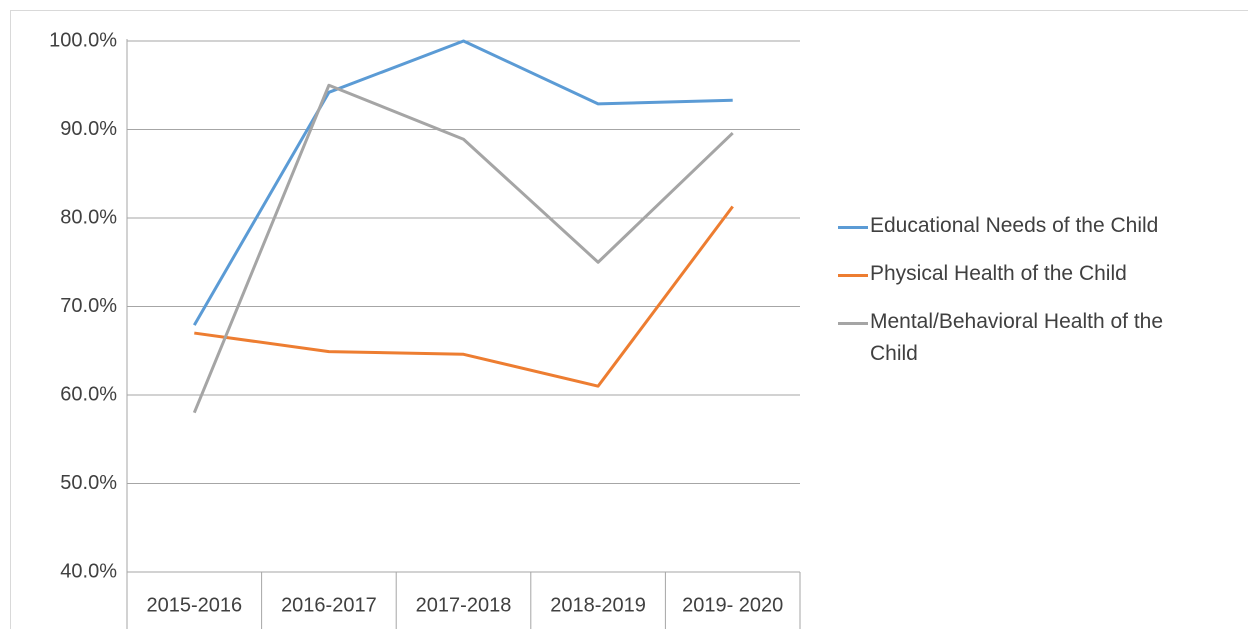 This screenshot has width=1248, height=629. What do you see at coordinates (88, 394) in the screenshot?
I see `y-tick-label: 60.0%` at bounding box center [88, 394].